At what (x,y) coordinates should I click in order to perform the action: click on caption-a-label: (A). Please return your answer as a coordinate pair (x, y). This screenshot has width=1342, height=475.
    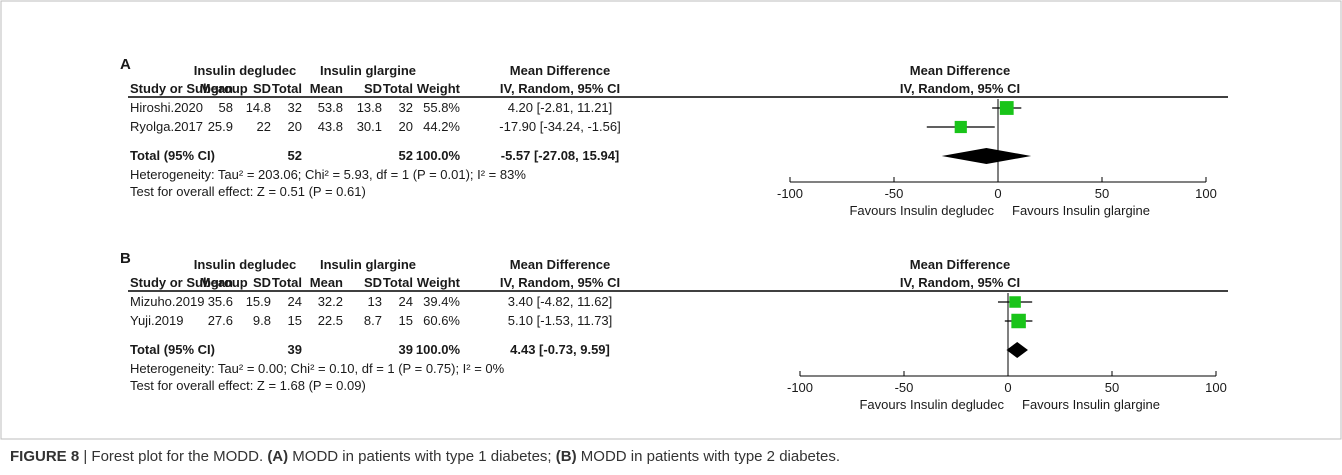
    Looking at the image, I should click on (277, 456).